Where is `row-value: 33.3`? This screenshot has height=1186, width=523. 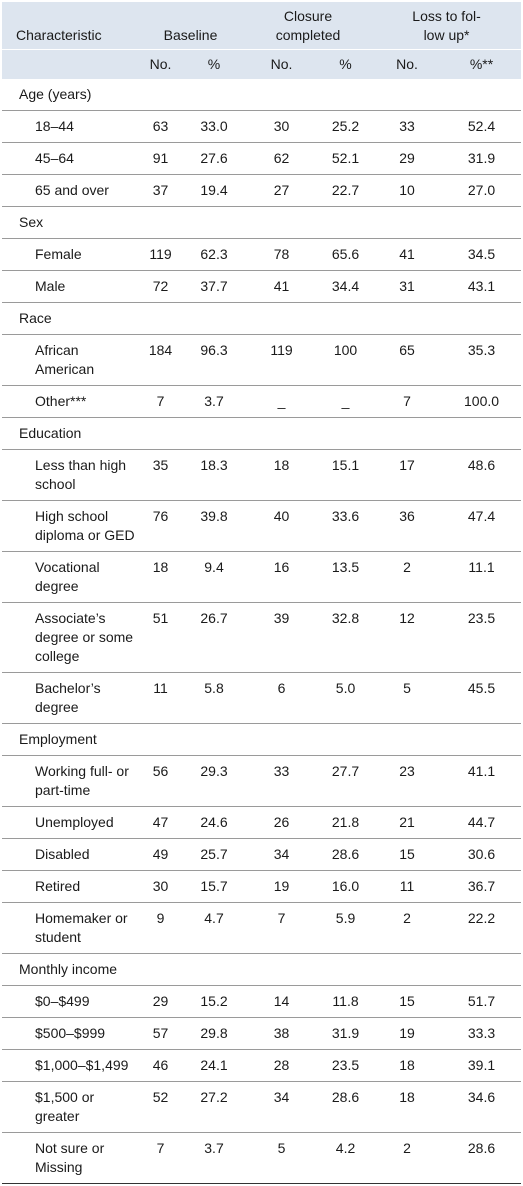 row-value: 33.3 is located at coordinates (482, 1033).